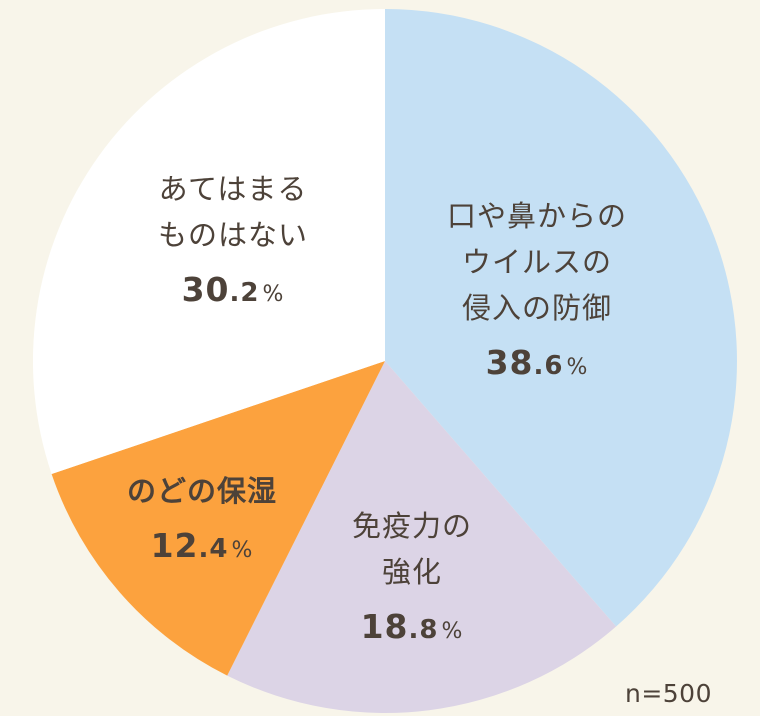  What do you see at coordinates (233, 189) in the screenshot?
I see `label-line: あてはまる` at bounding box center [233, 189].